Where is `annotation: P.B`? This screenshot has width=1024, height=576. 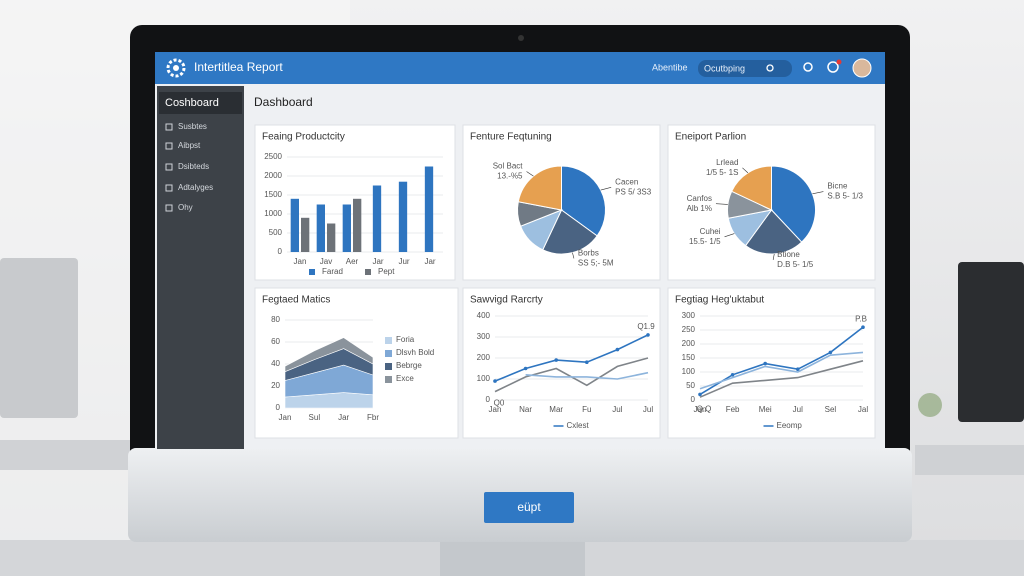 annotation: P.B is located at coordinates (861, 318).